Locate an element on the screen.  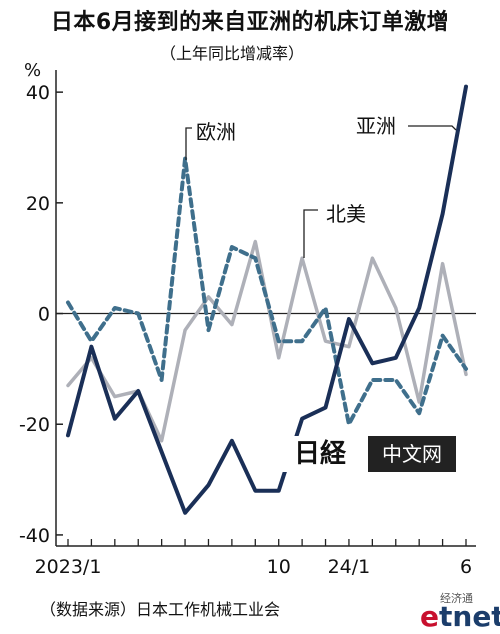
y-tick-label: 40 is located at coordinates (38, 93).